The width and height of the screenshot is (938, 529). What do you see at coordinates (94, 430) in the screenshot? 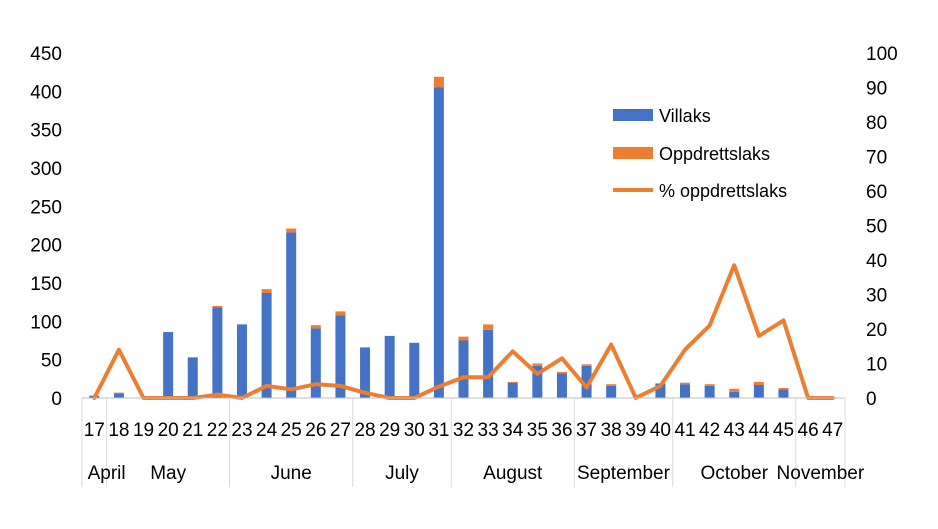
I see `x-tick-week-17: 17` at bounding box center [94, 430].